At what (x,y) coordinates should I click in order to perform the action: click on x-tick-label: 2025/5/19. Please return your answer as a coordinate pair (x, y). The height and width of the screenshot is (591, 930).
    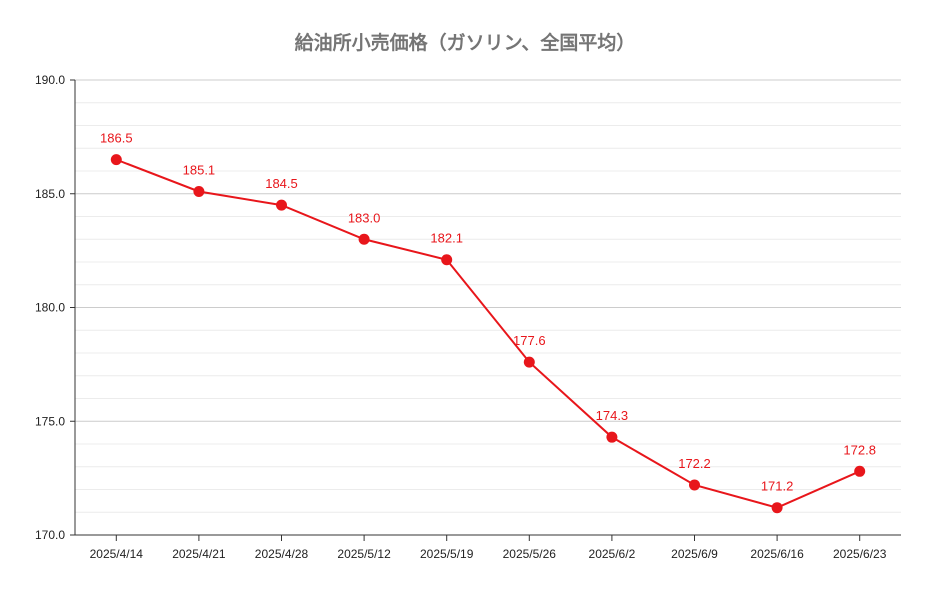
    Looking at the image, I should click on (447, 554).